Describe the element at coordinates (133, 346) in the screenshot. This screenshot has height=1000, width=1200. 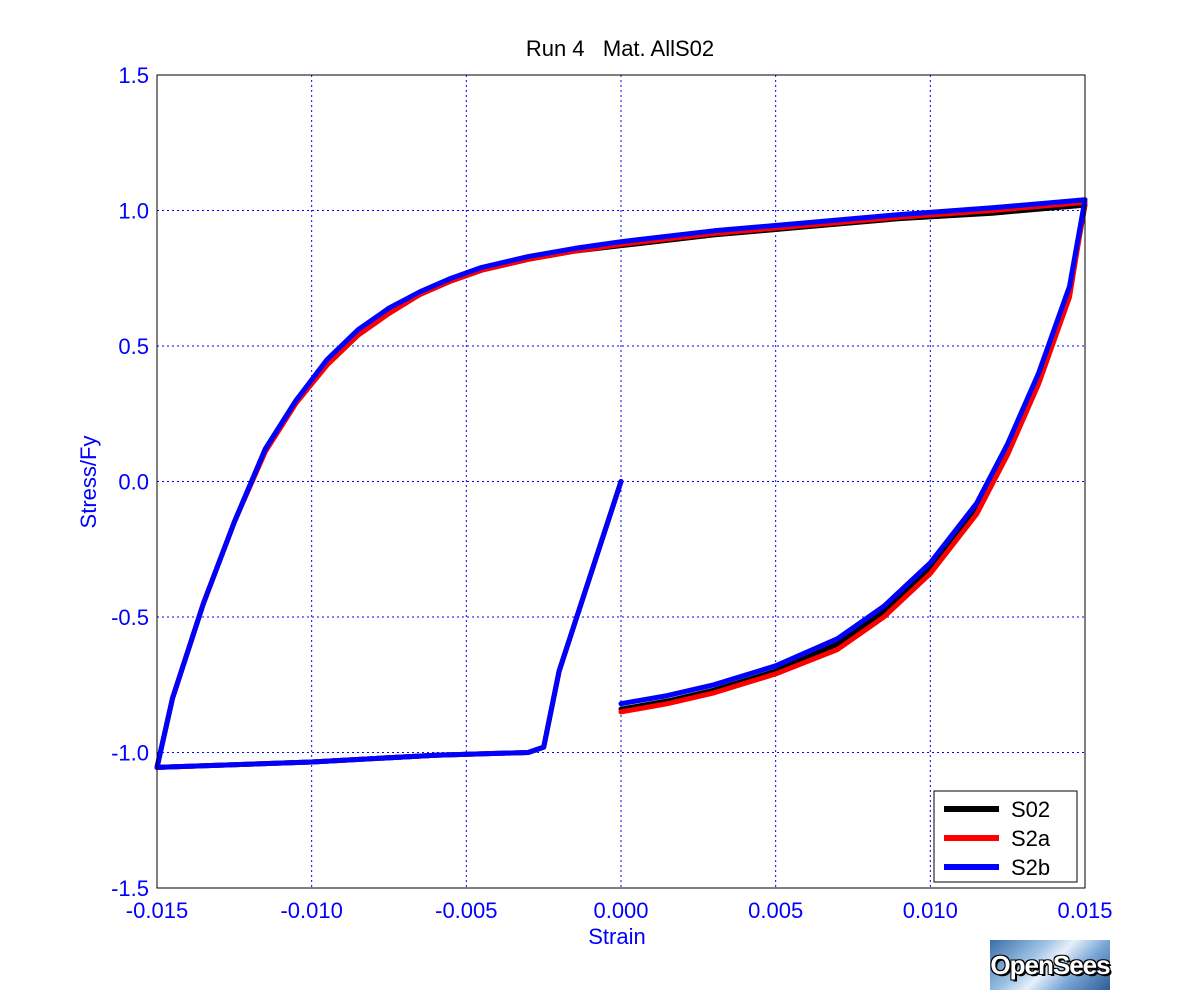
I see `y-tick-label: 0.5` at that location.